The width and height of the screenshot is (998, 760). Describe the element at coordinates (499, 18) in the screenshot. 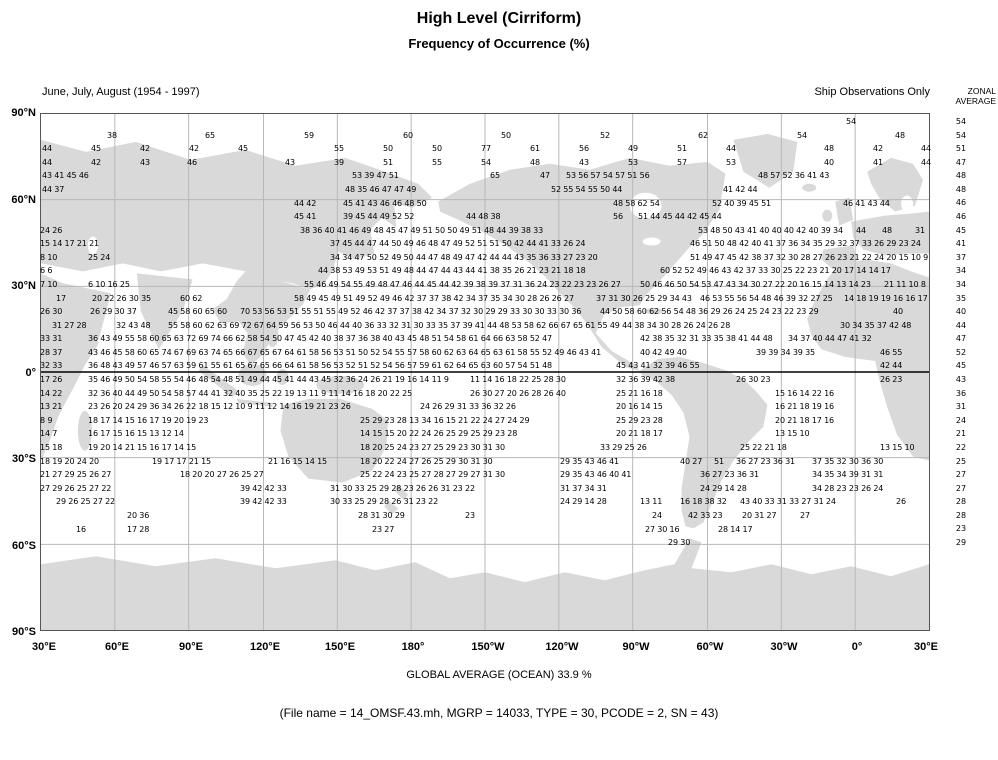

I see `page-title: High Level (Cirriform)` at that location.